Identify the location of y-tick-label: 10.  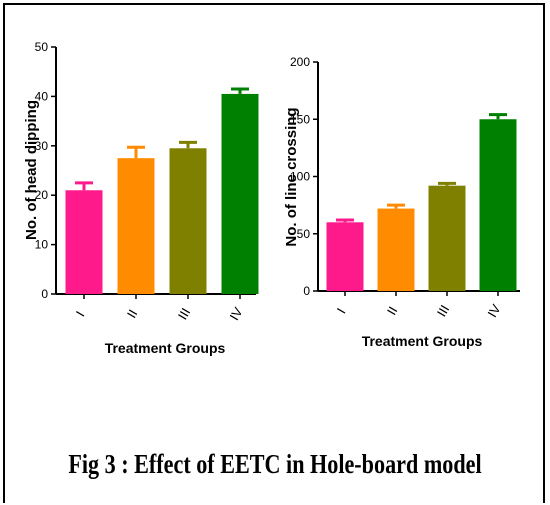
(42, 245).